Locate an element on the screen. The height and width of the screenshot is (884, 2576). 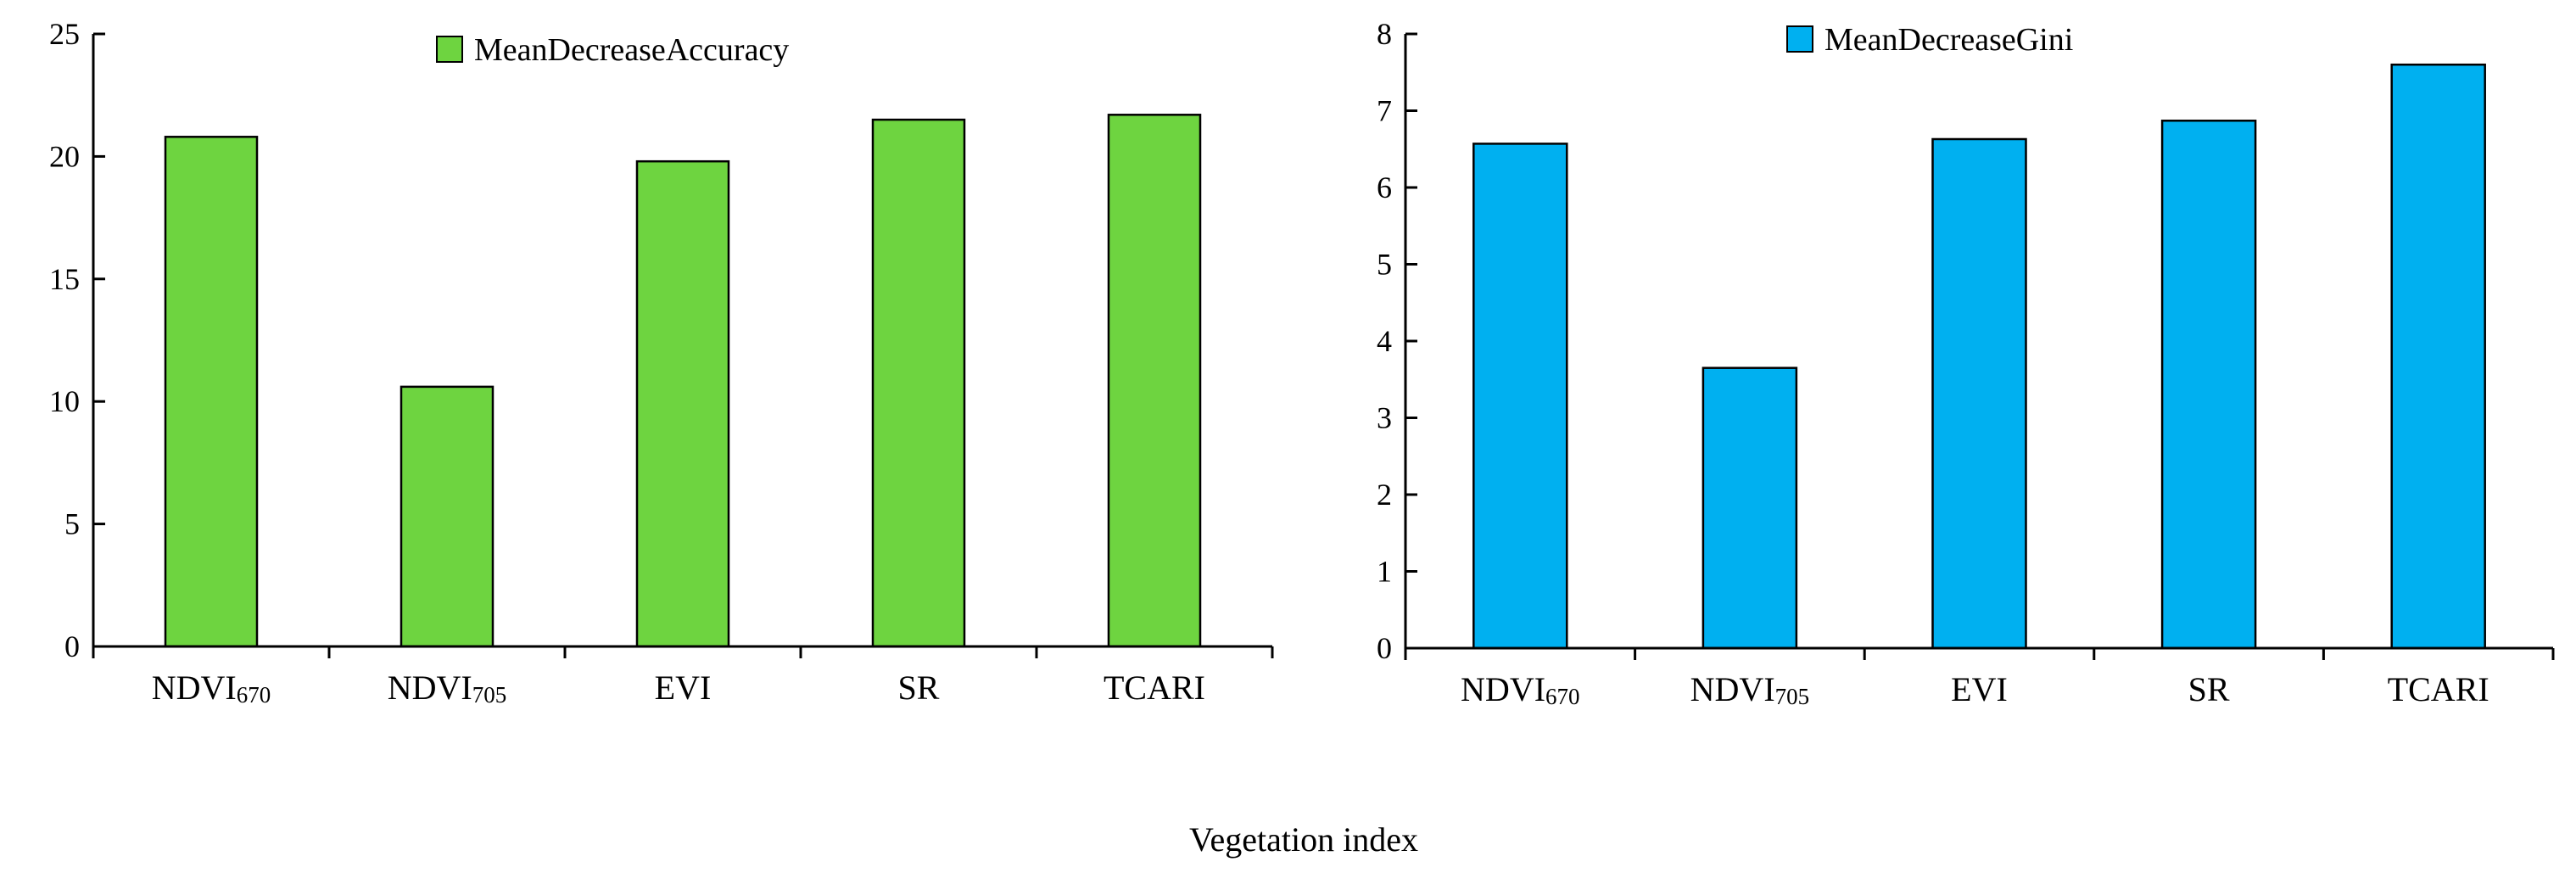
y-tick-label: 15 is located at coordinates (64, 279).